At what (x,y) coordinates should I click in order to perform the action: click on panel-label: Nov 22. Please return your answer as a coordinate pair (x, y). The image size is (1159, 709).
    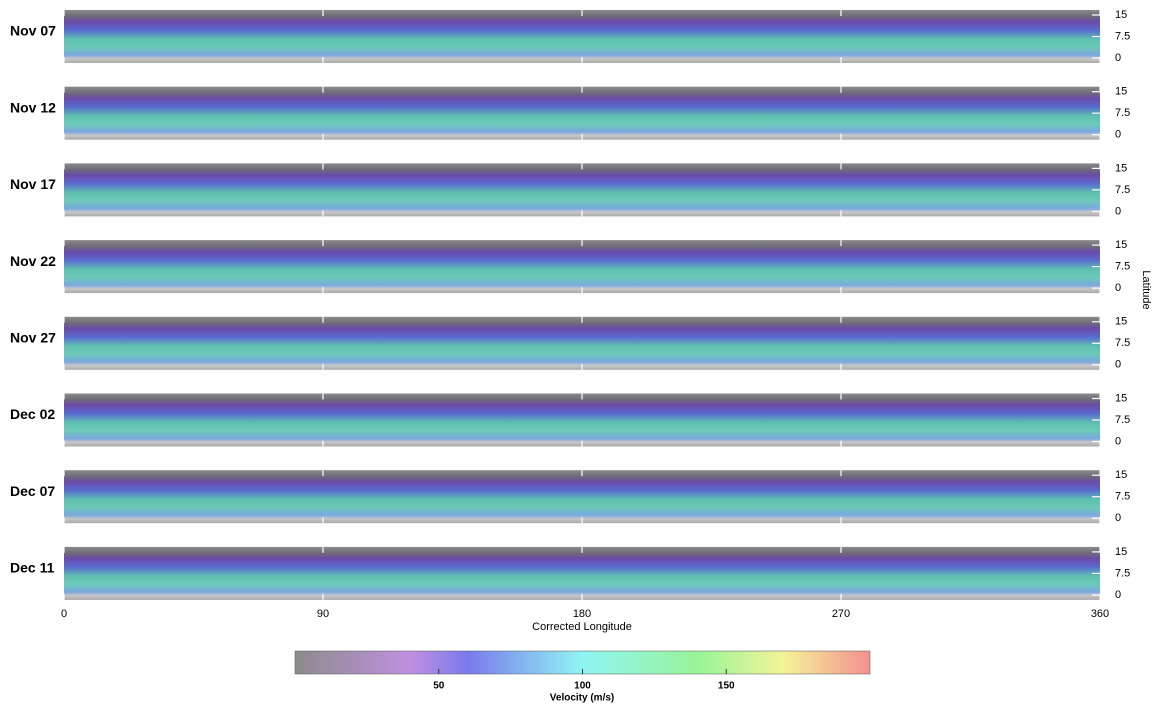
    Looking at the image, I should click on (33, 261).